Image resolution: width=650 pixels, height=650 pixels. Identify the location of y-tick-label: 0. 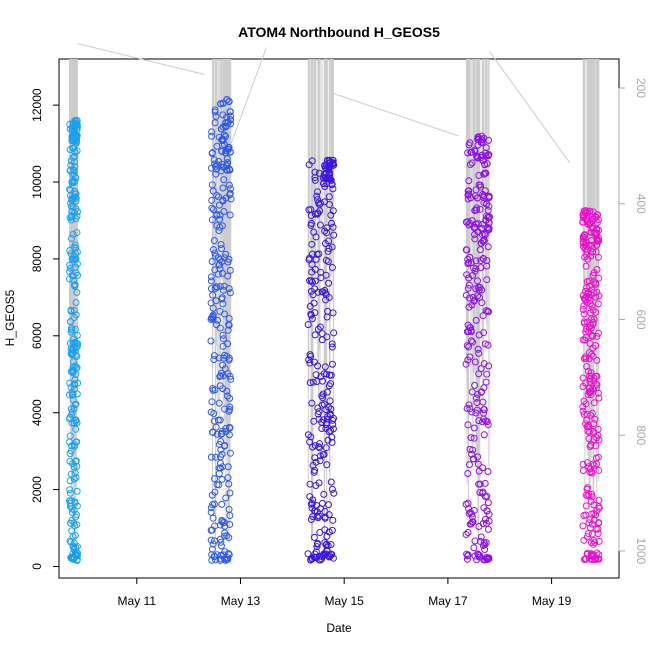
(37, 566).